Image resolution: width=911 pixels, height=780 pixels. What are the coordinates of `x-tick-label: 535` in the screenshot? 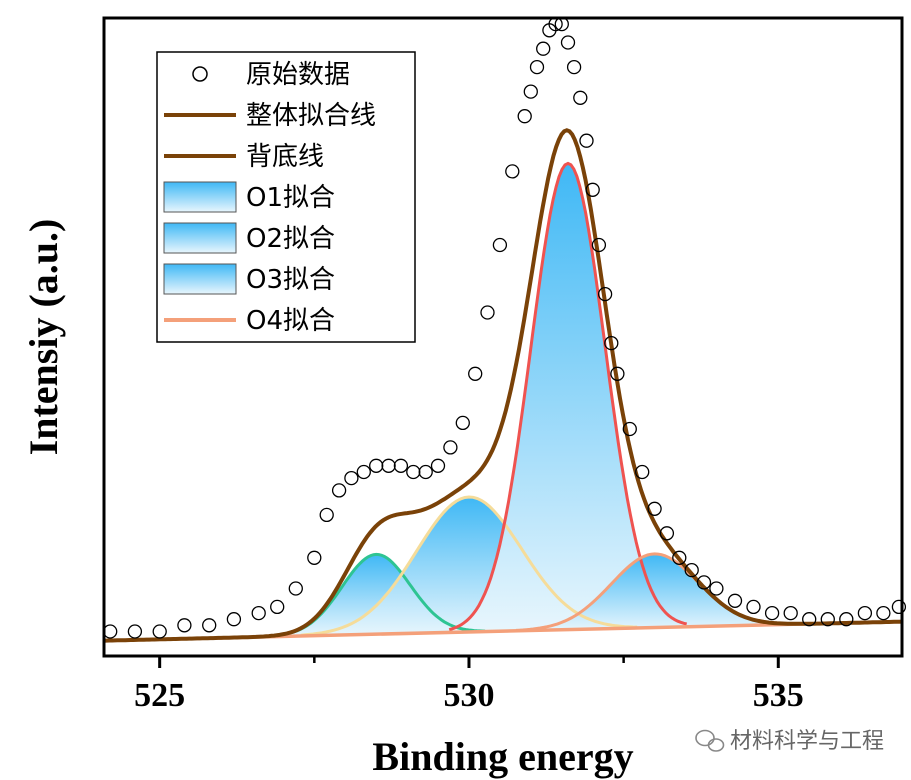 It's located at (778, 695).